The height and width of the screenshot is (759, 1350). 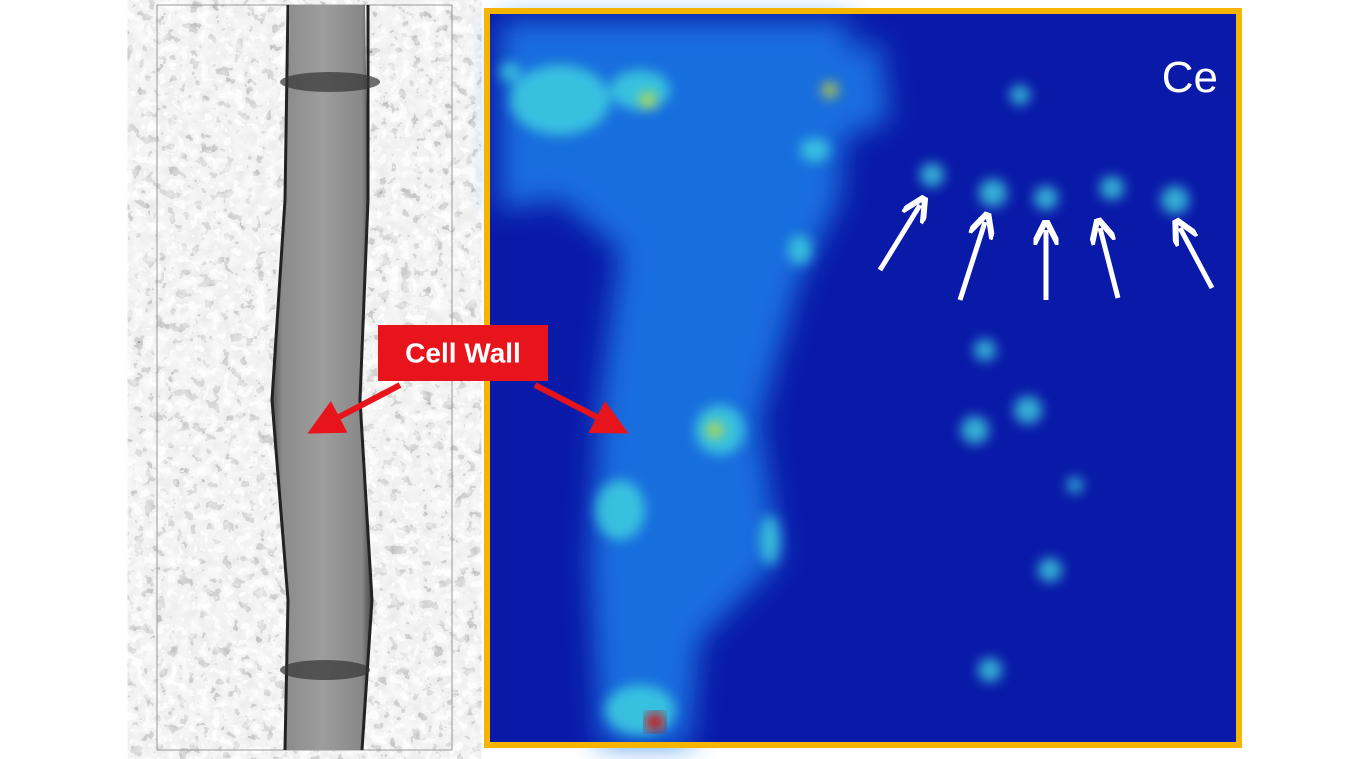 I want to click on callout: Cell Wall, so click(x=468, y=379).